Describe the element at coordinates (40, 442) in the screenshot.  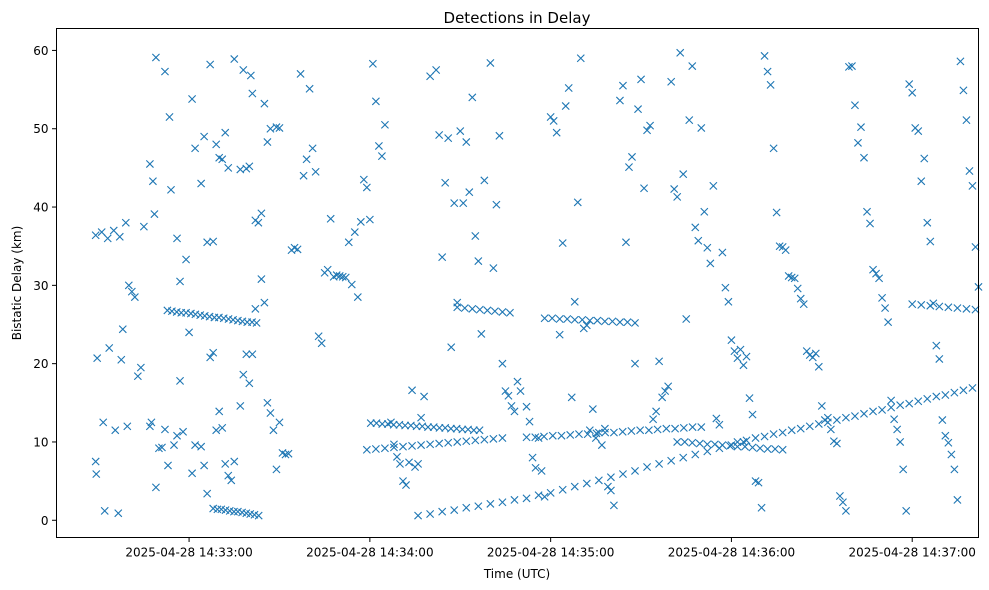
I see `y-tick-label-1: 10` at that location.